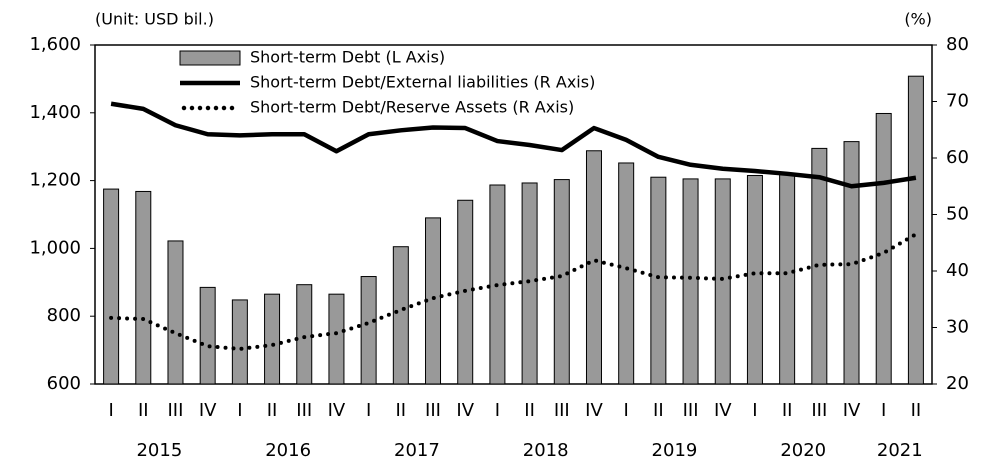  Describe the element at coordinates (417, 450) in the screenshot. I see `year-label: 2017` at that location.